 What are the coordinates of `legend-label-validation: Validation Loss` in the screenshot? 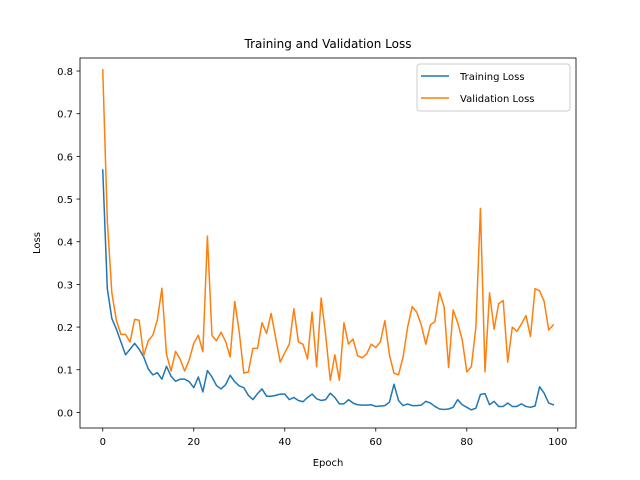 It's located at (497, 99).